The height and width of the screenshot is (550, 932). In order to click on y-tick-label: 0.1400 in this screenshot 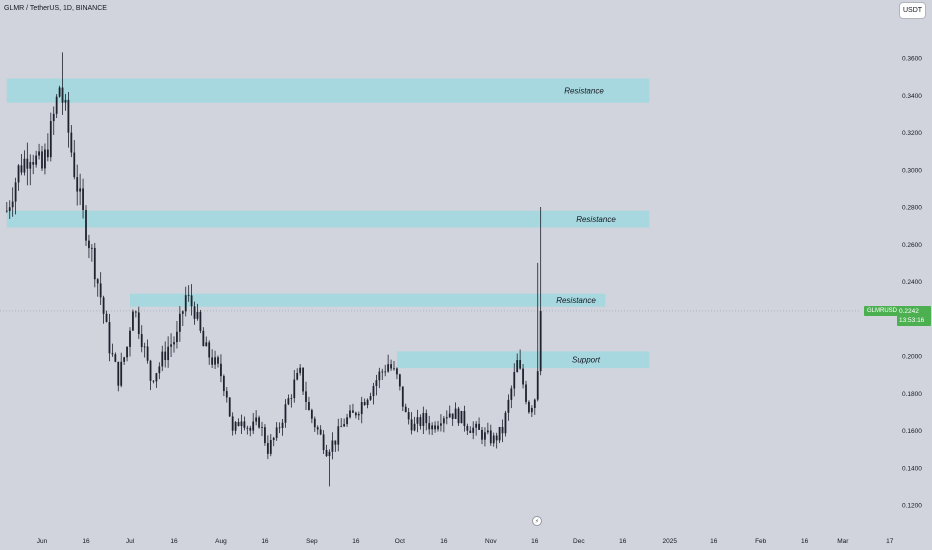, I will do `click(912, 468)`.